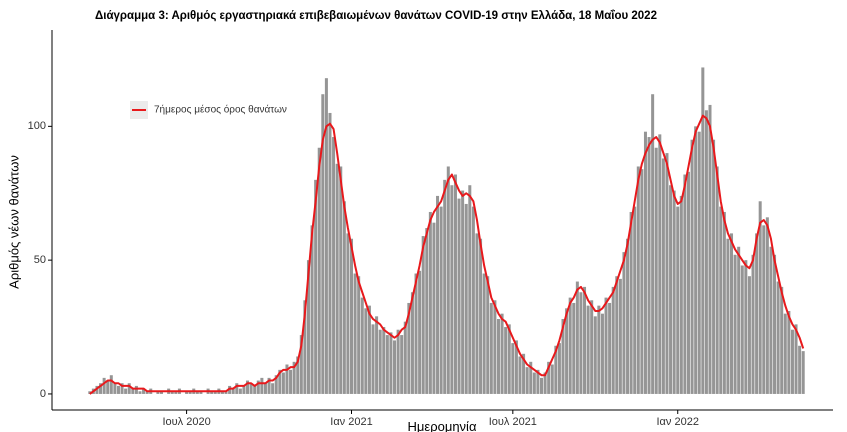 The width and height of the screenshot is (847, 432). Describe the element at coordinates (351, 422) in the screenshot. I see `x-tick-label: Ιαν 2021` at that location.